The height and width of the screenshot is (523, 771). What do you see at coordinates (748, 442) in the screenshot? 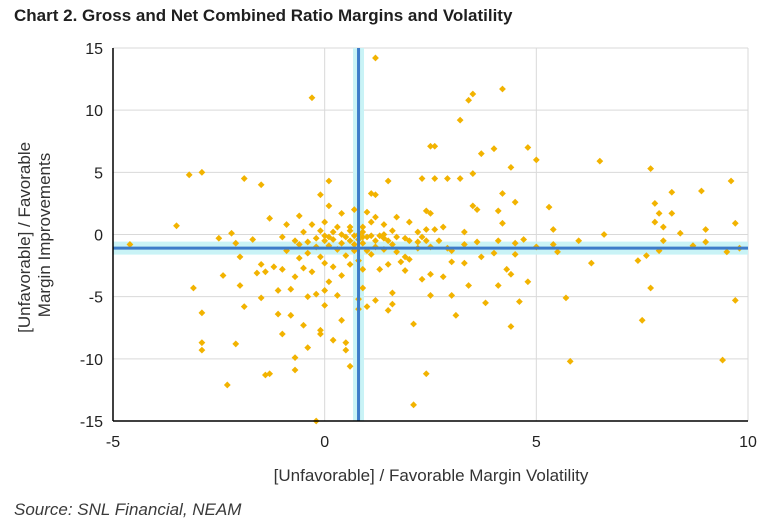
I see `x-tick-label: 10` at bounding box center [748, 442].